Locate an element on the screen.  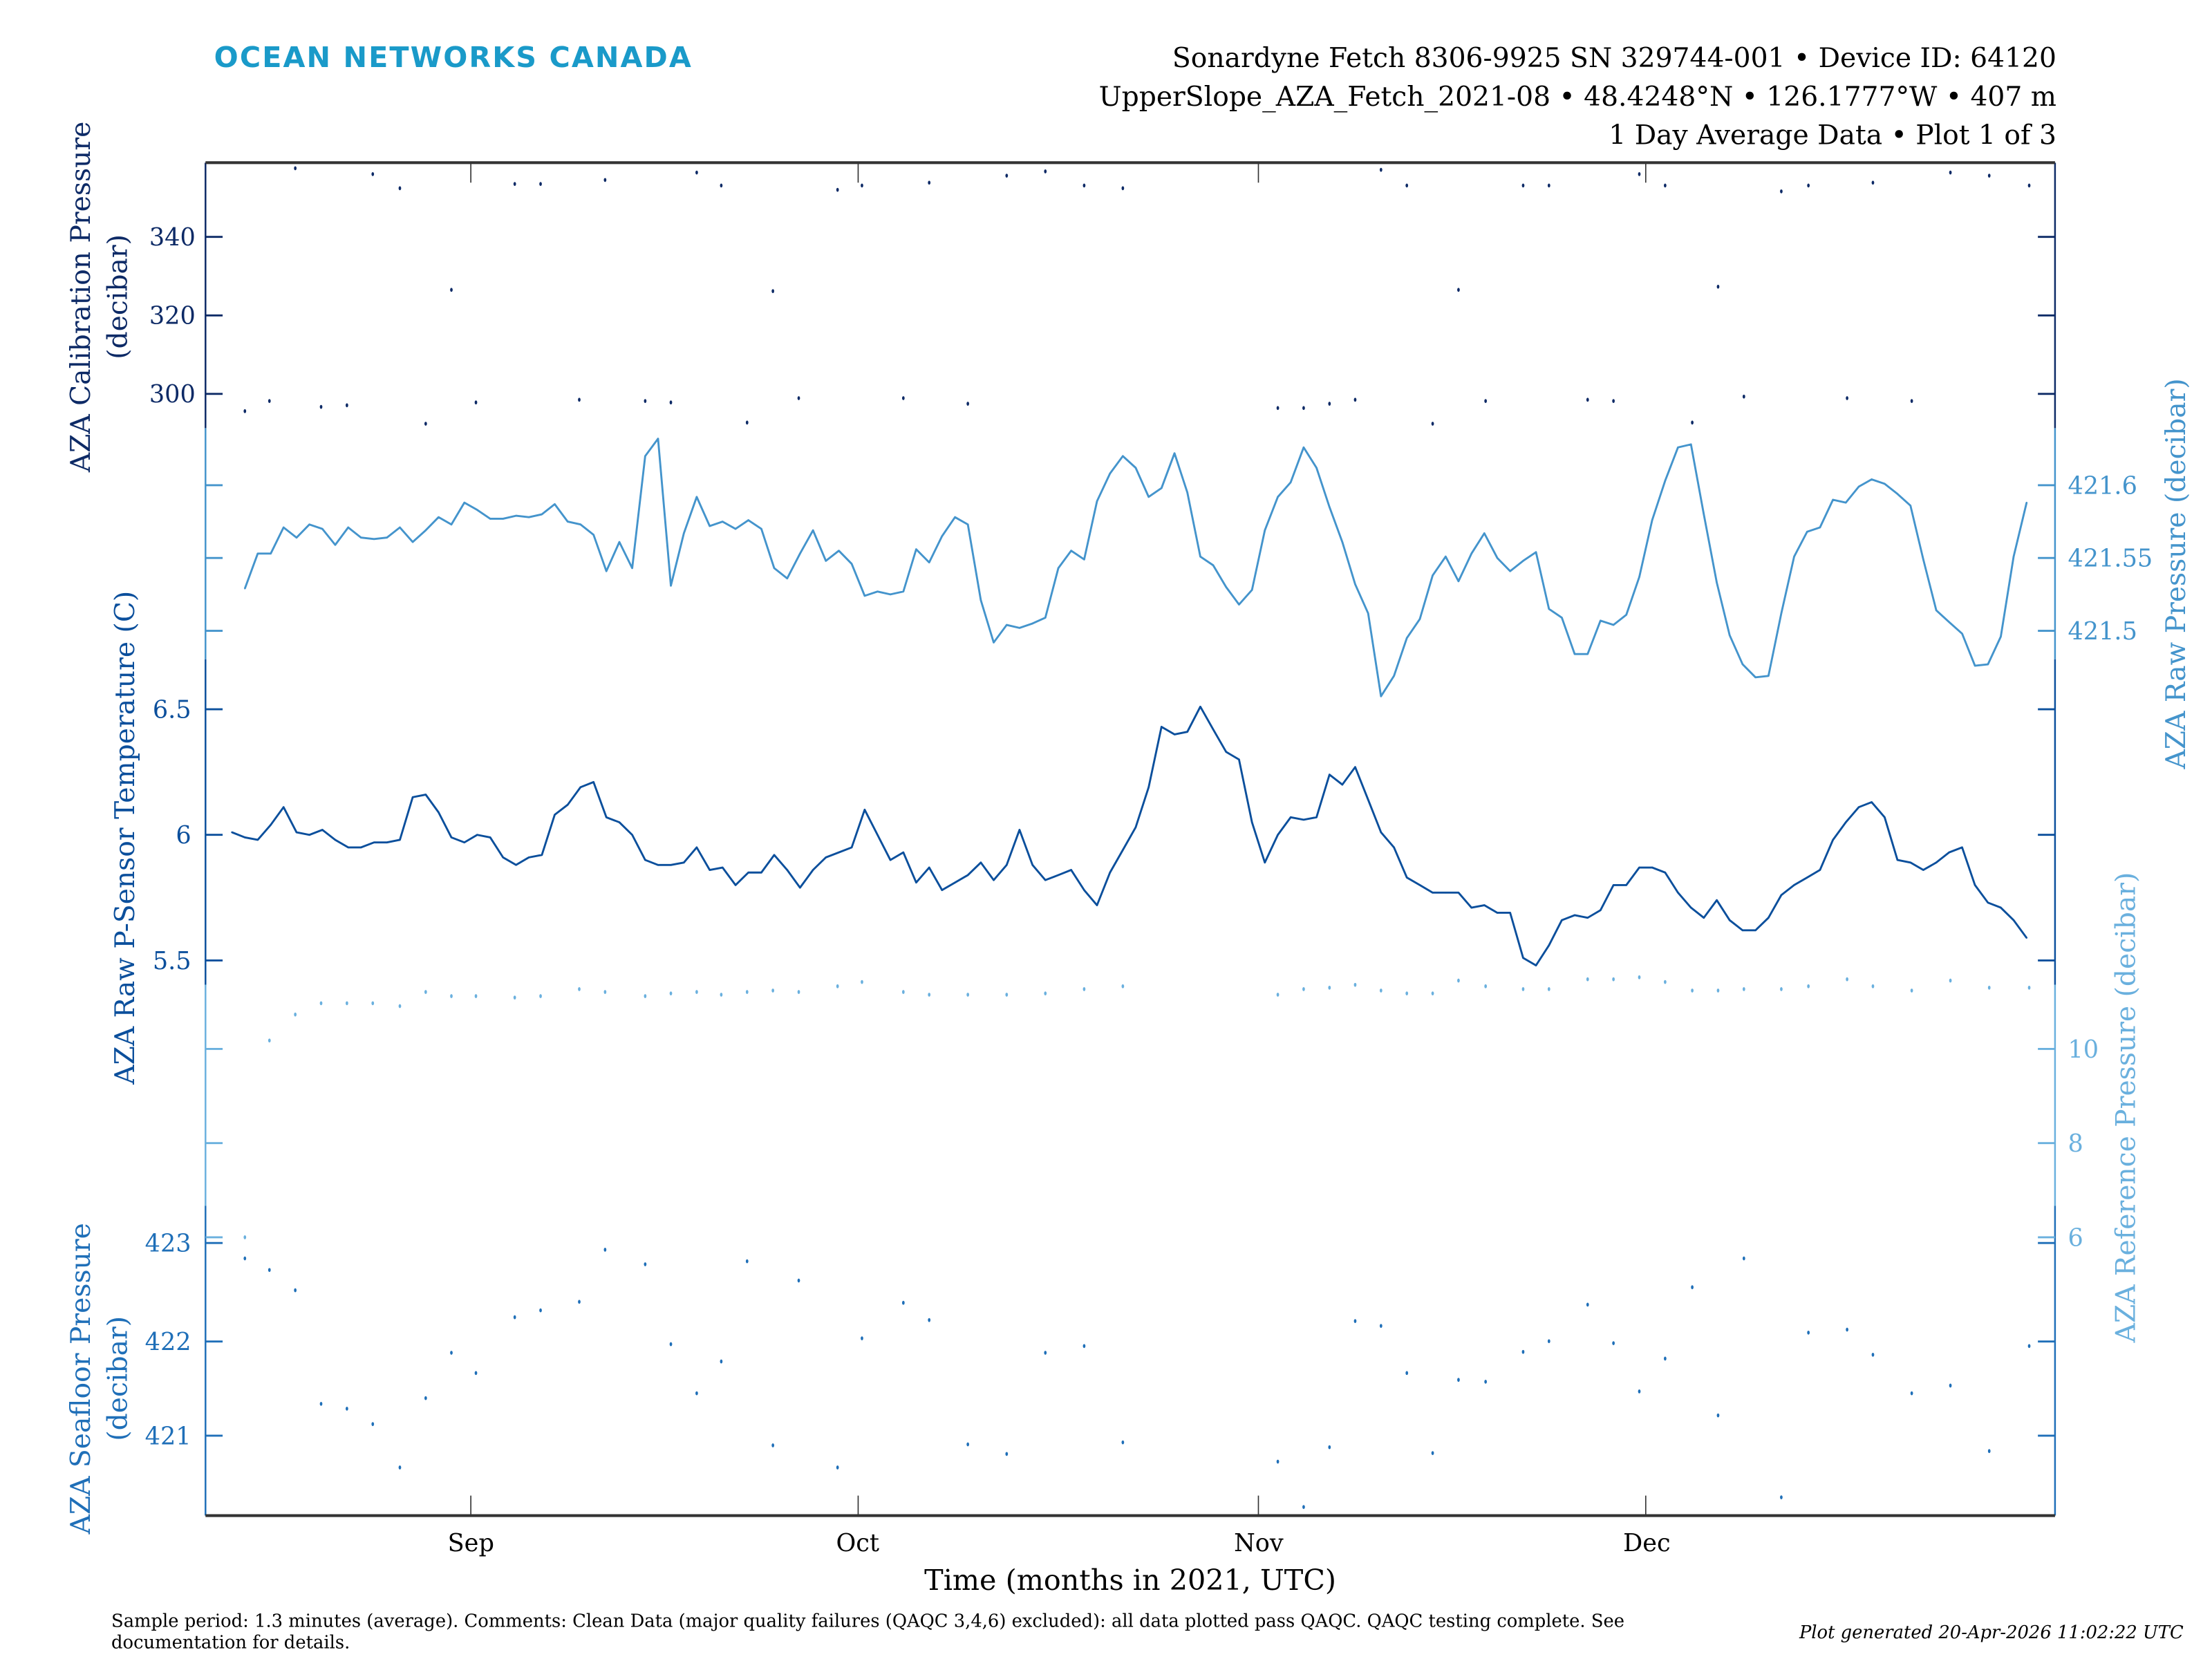
plot-subtitle: 1 Day Average Data • Plot 1 of 3 is located at coordinates (1832, 135).